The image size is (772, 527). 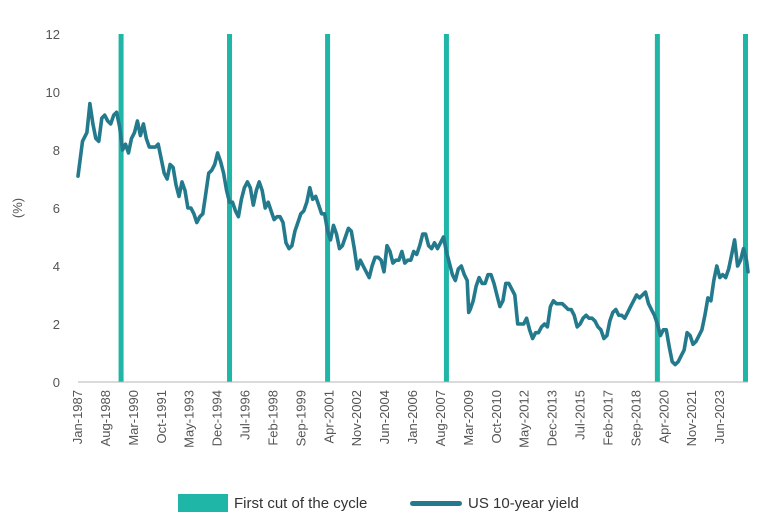 I want to click on x-tick-label: Sep-1999, so click(x=300, y=418).